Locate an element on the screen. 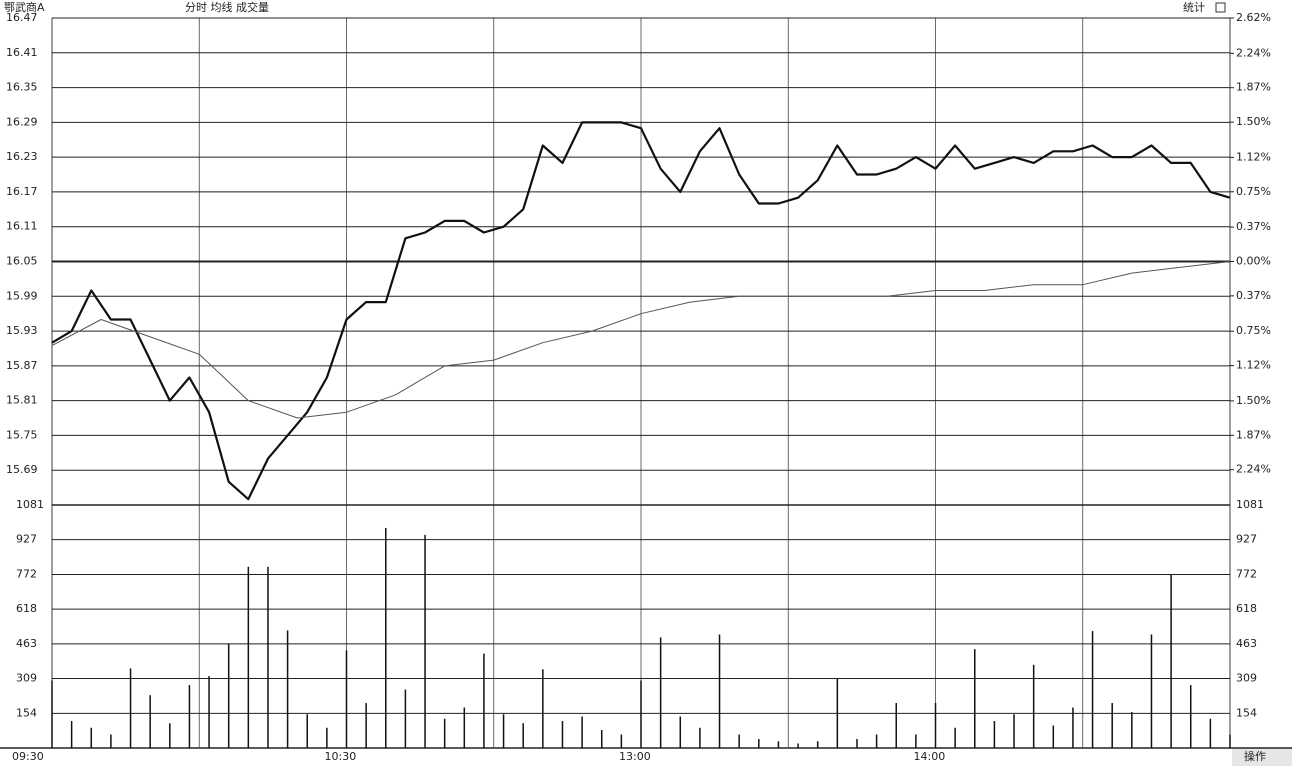 Image resolution: width=1292 pixels, height=766 pixels. y2-tick-label: 0.00% is located at coordinates (1253, 261).